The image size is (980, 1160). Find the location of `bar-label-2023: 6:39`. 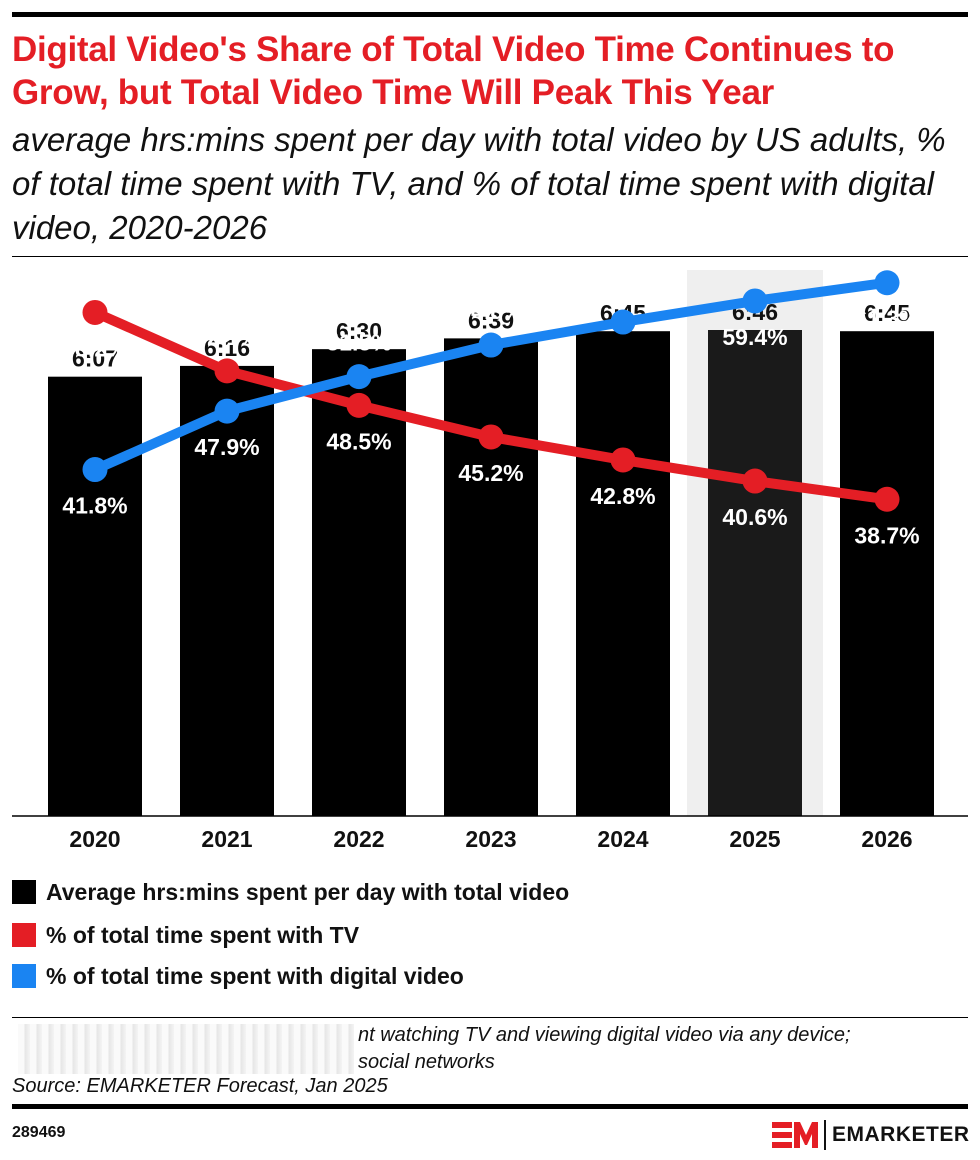

bar-label-2023: 6:39 is located at coordinates (491, 320).